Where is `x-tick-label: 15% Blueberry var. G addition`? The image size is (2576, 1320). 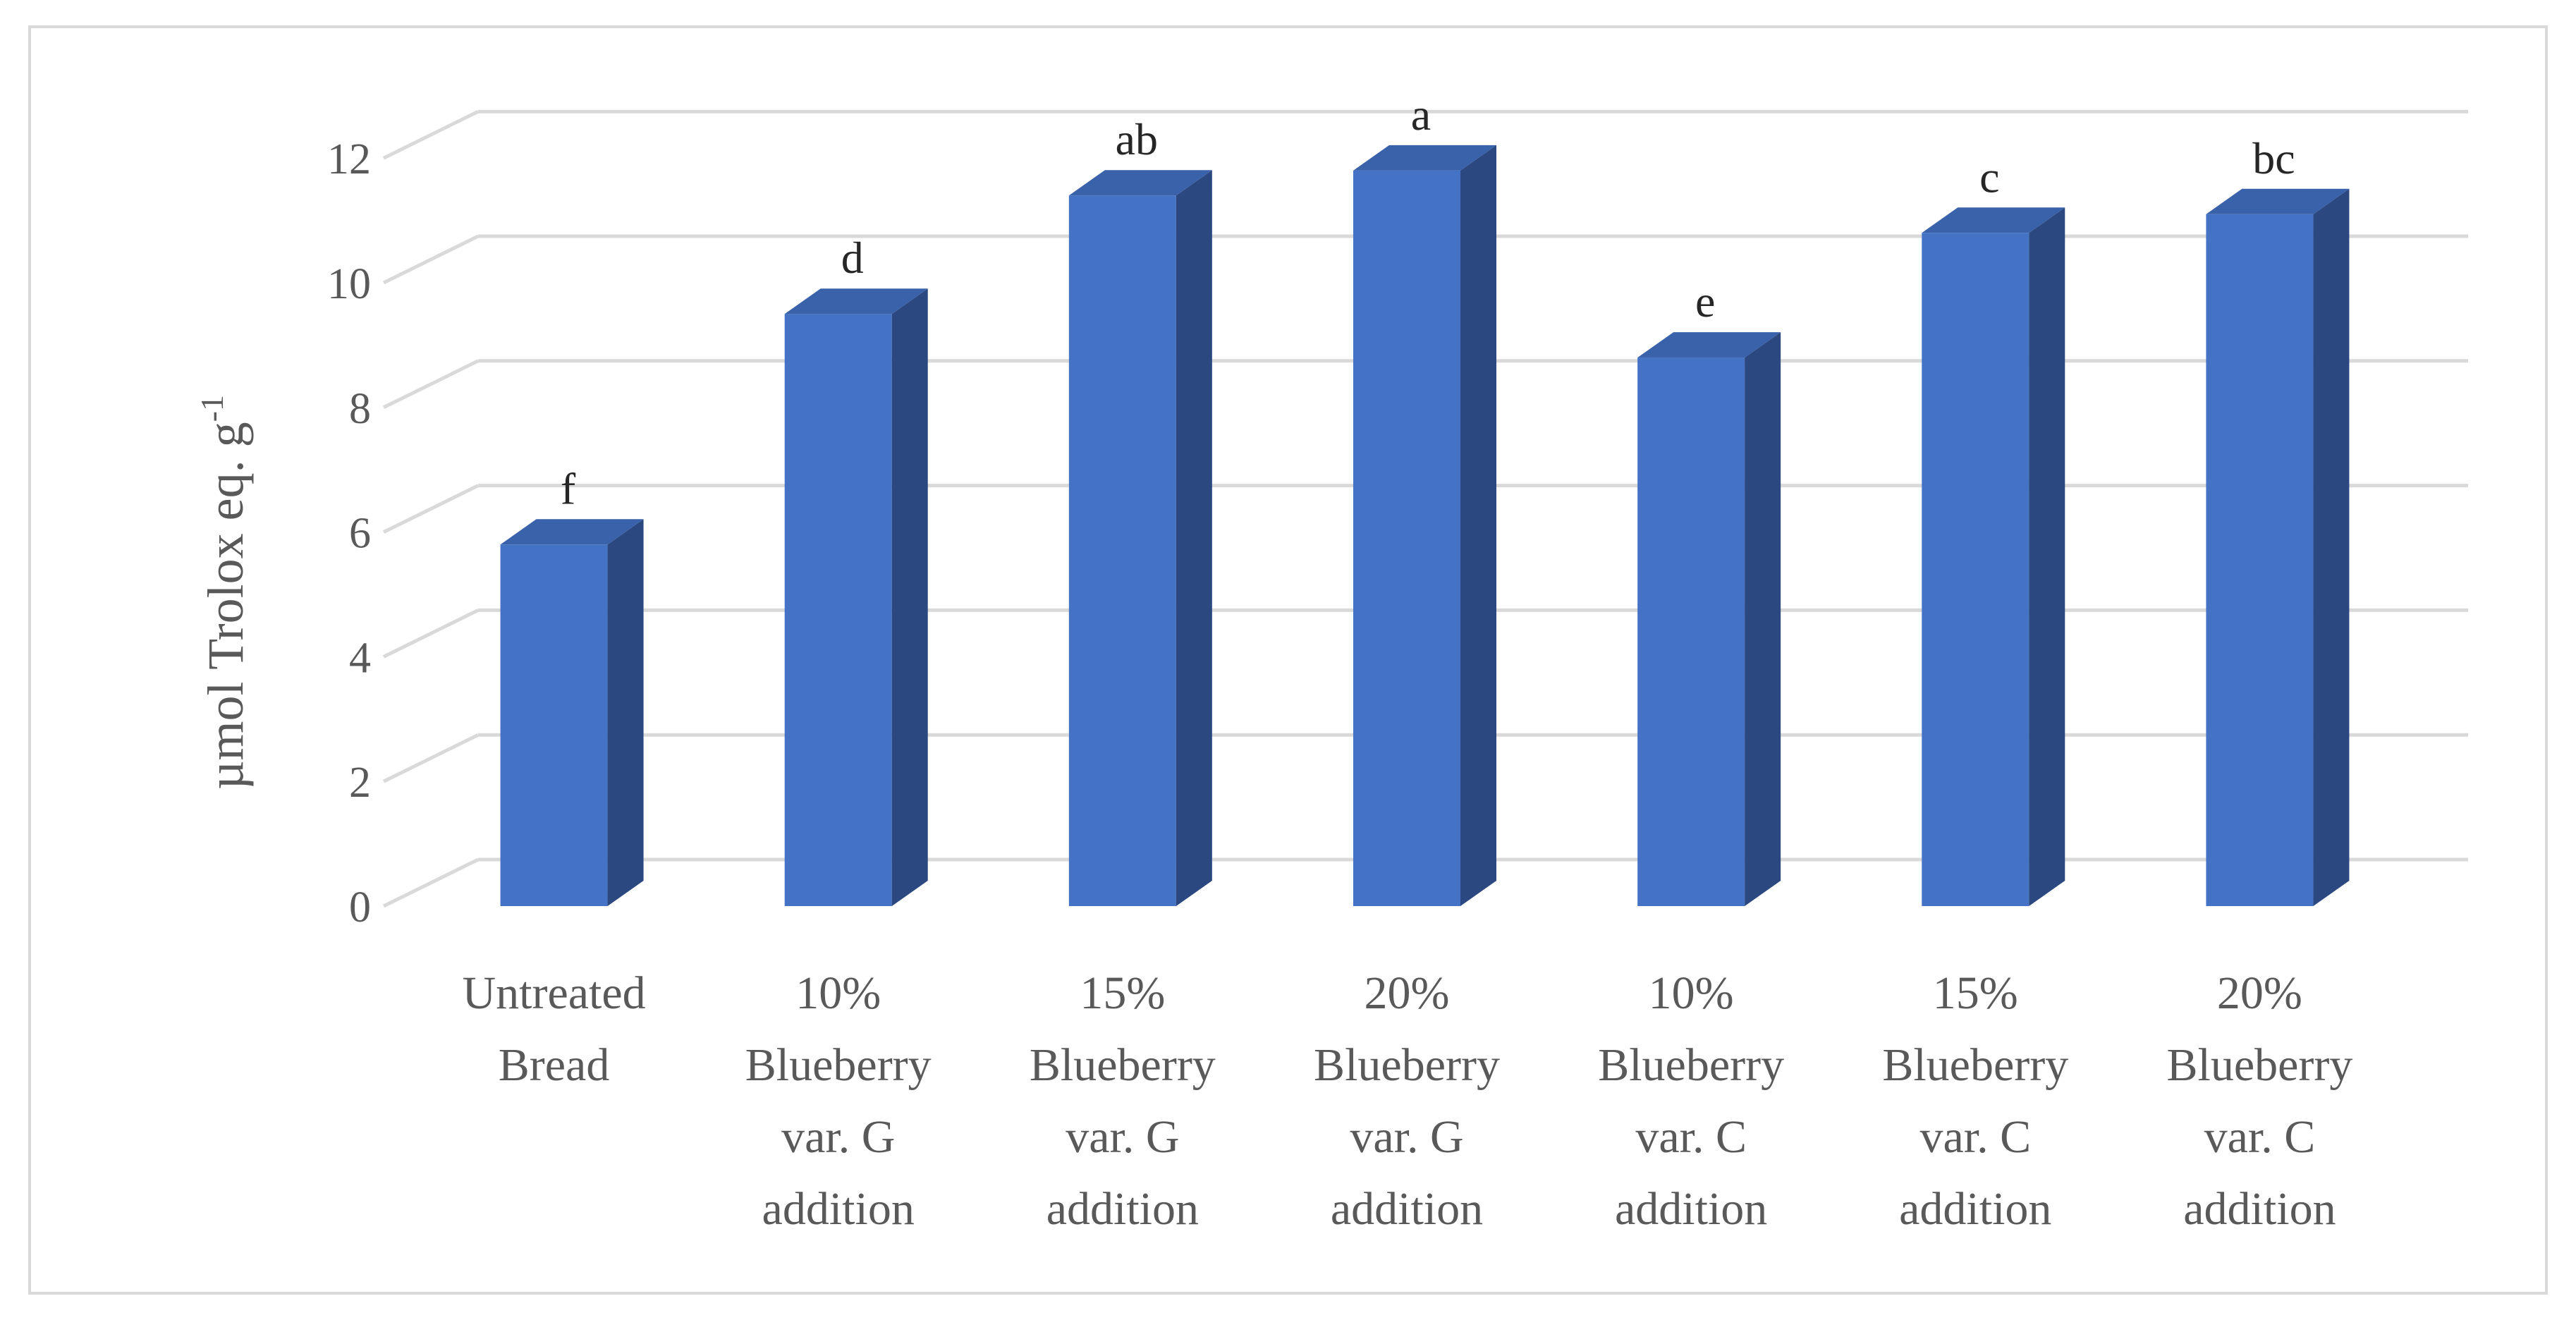
x-tick-label: 15% Blueberry var. G addition is located at coordinates (1123, 1101).